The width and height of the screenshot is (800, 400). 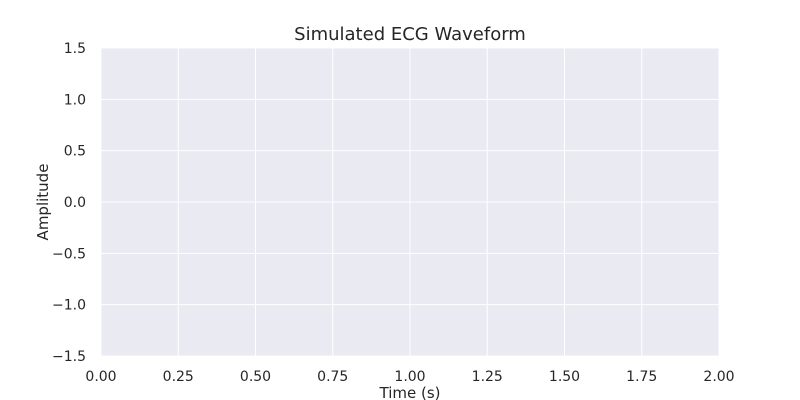 I want to click on y-tick-label: −1.5, so click(x=69, y=357).